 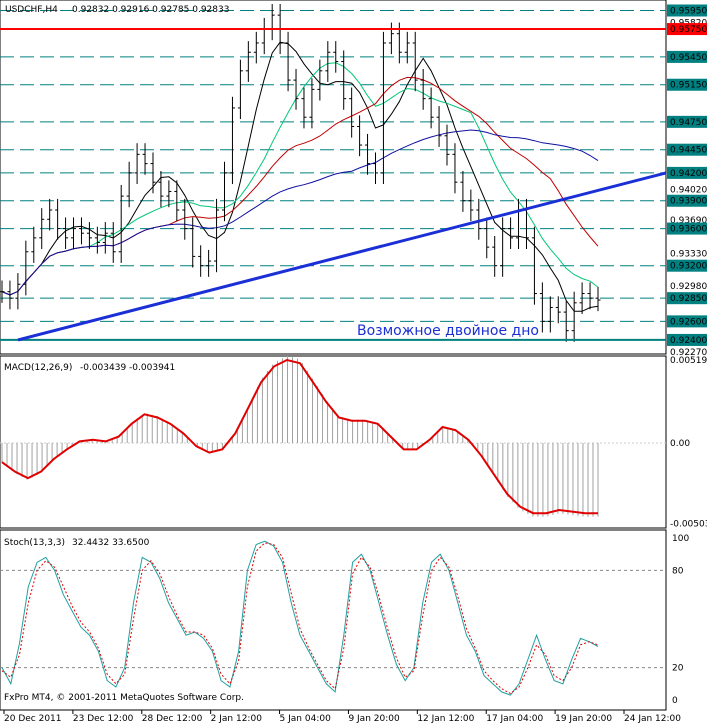 What do you see at coordinates (680, 539) in the screenshot?
I see `stoch-axis-label: 100` at bounding box center [680, 539].